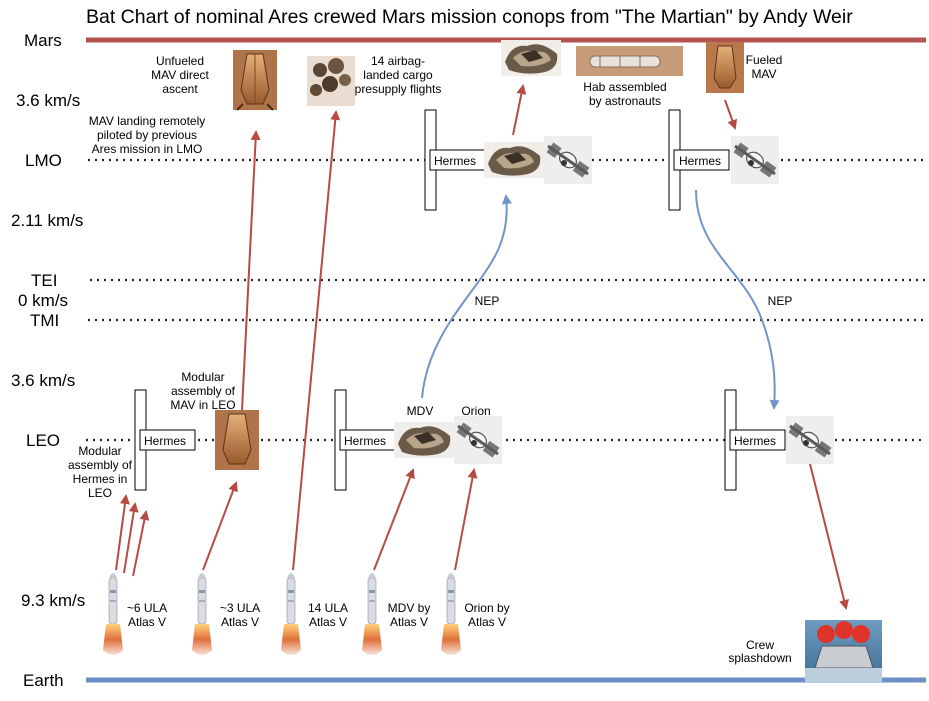  I want to click on note-unfueled-mav-2: MAV direct, so click(180, 75).